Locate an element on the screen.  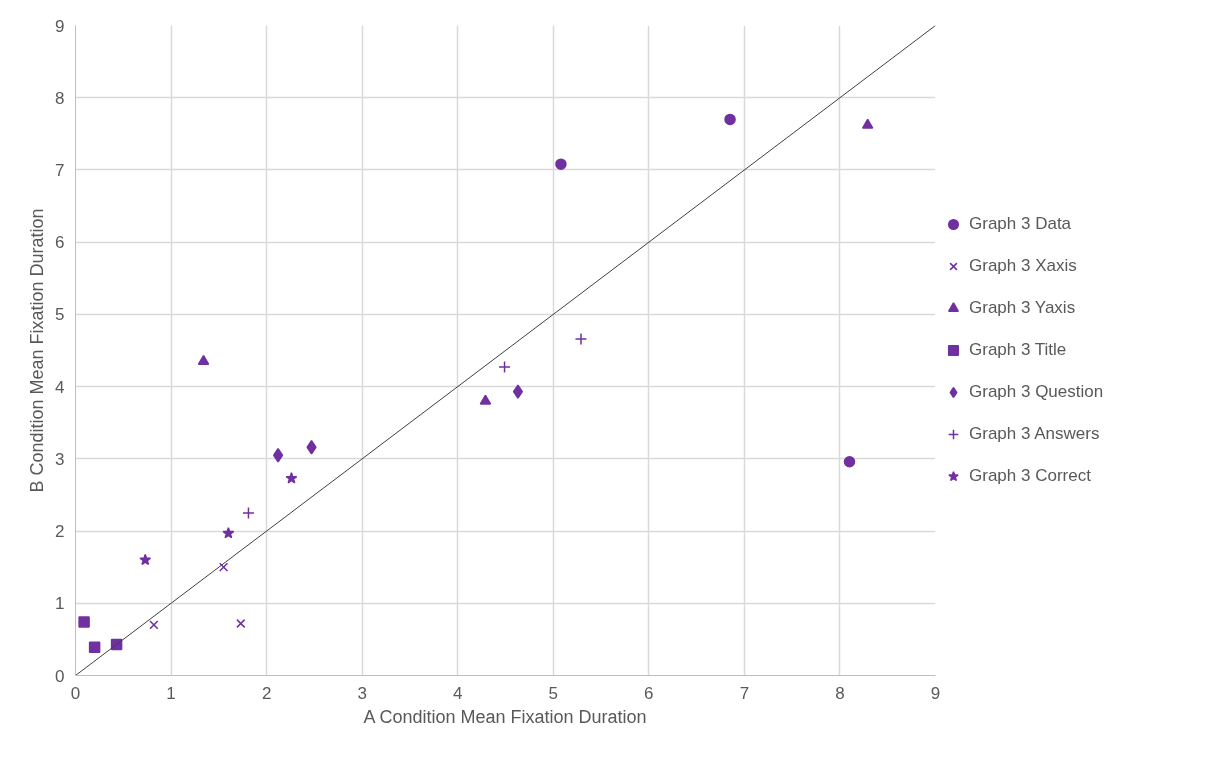
legend-label: Graph 3 Xaxis is located at coordinates (1023, 266).